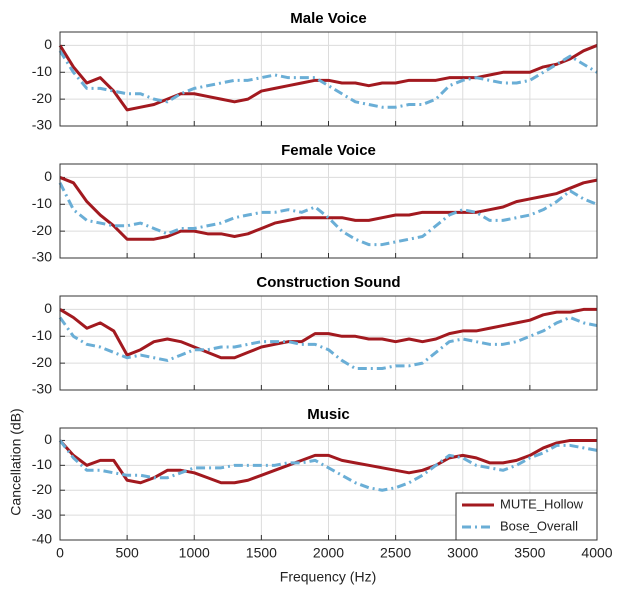 The image size is (617, 594). Describe the element at coordinates (194, 553) in the screenshot. I see `x-tick-label: 1000` at that location.